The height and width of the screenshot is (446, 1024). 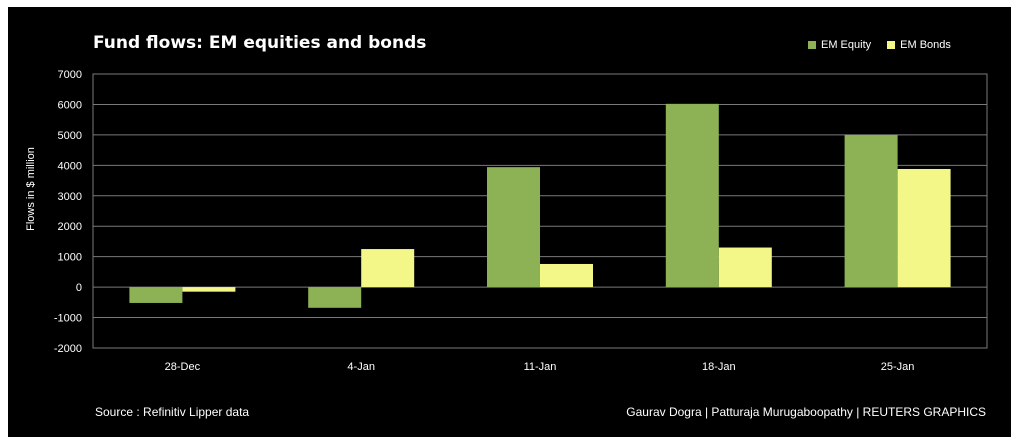 I want to click on y-tick-label: 7000, so click(x=70, y=75).